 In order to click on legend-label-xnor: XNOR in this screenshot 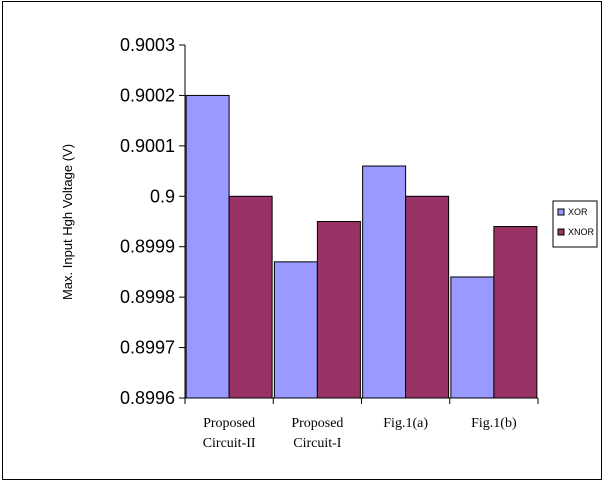, I will do `click(581, 232)`.